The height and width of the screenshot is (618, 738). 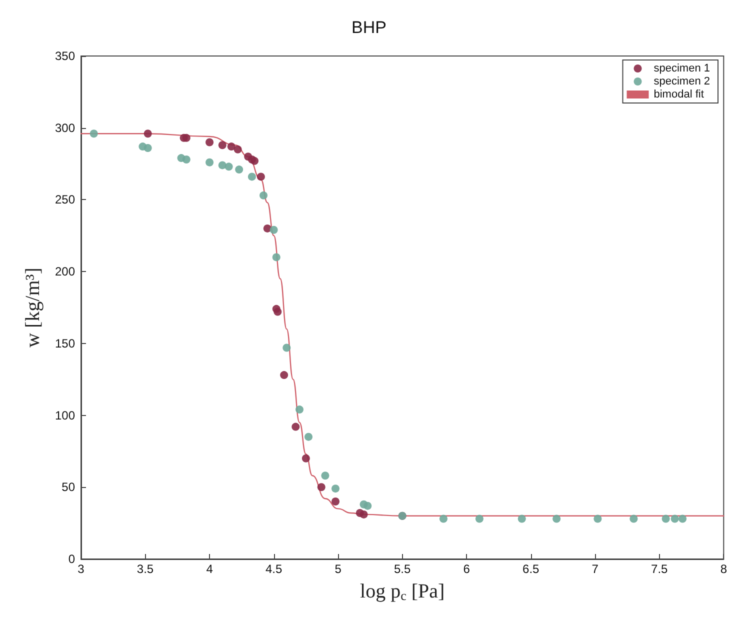 I want to click on x-tick-label: 3, so click(x=81, y=569).